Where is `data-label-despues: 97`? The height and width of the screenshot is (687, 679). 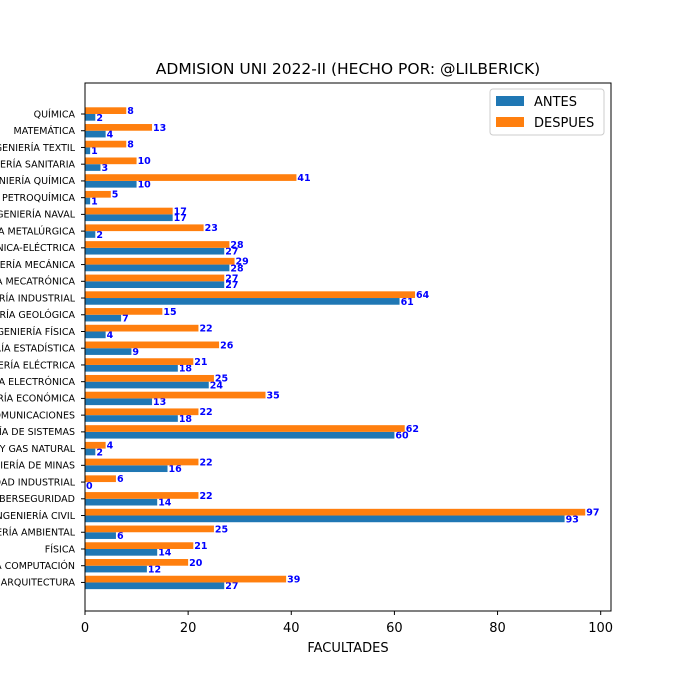
data-label-despues: 97 is located at coordinates (592, 513).